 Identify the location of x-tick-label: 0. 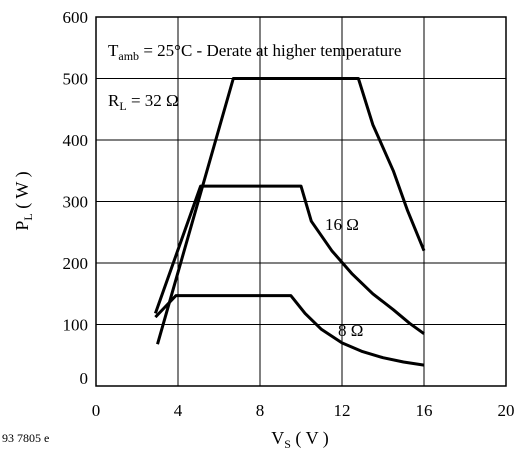
(96, 410).